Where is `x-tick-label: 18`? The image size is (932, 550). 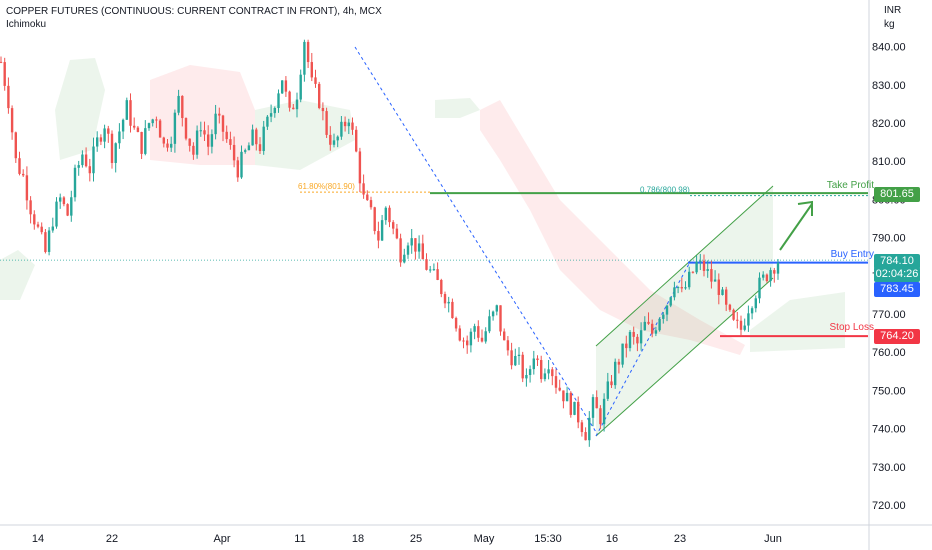 x-tick-label: 18 is located at coordinates (358, 539).